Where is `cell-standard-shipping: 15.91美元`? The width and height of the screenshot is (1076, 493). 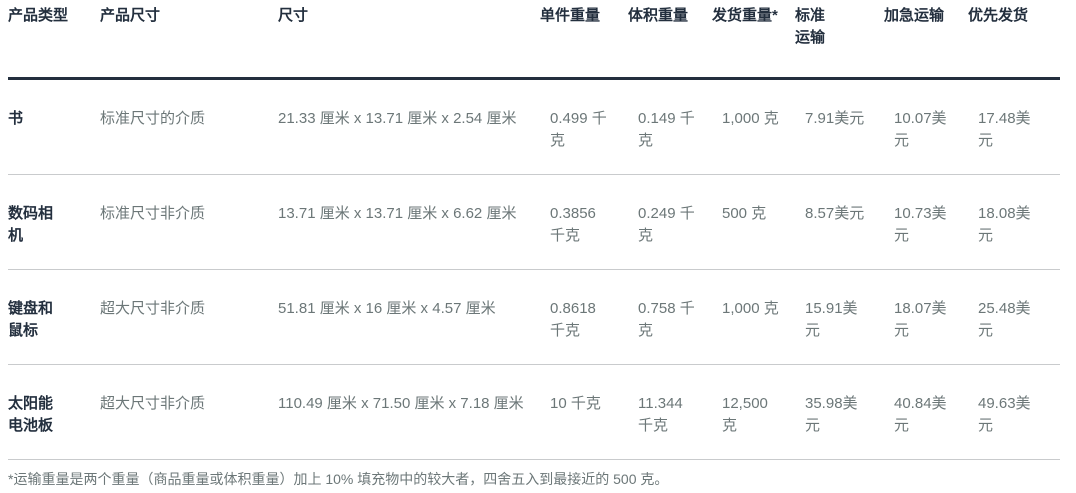 cell-standard-shipping: 15.91美元 is located at coordinates (831, 319).